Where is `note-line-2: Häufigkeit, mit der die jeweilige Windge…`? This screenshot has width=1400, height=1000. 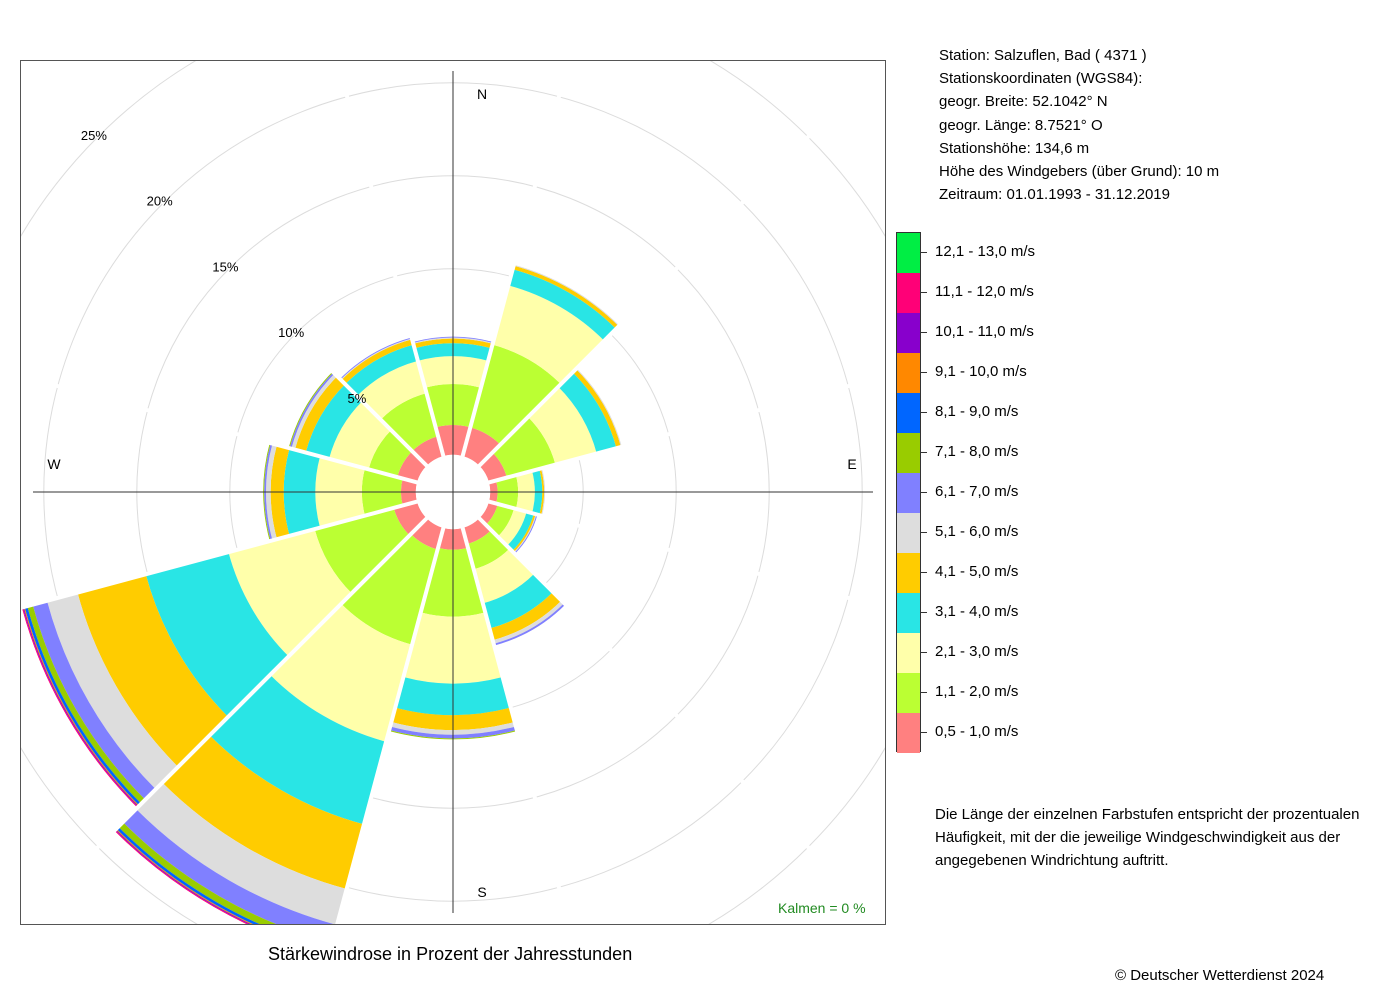
note-line-2: Häufigkeit, mit der die jeweilige Windge… is located at coordinates (1138, 837).